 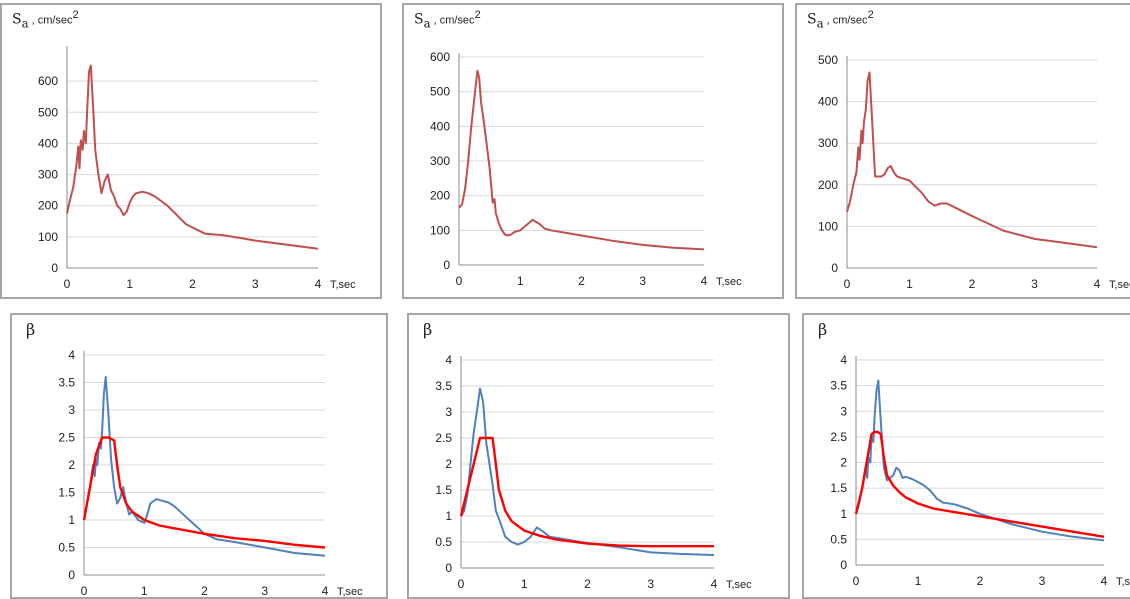 I want to click on chart-sa-2: 0 100 200 300 400 500 600 0 1 2 3 4 T,sec, so click(x=586, y=169).